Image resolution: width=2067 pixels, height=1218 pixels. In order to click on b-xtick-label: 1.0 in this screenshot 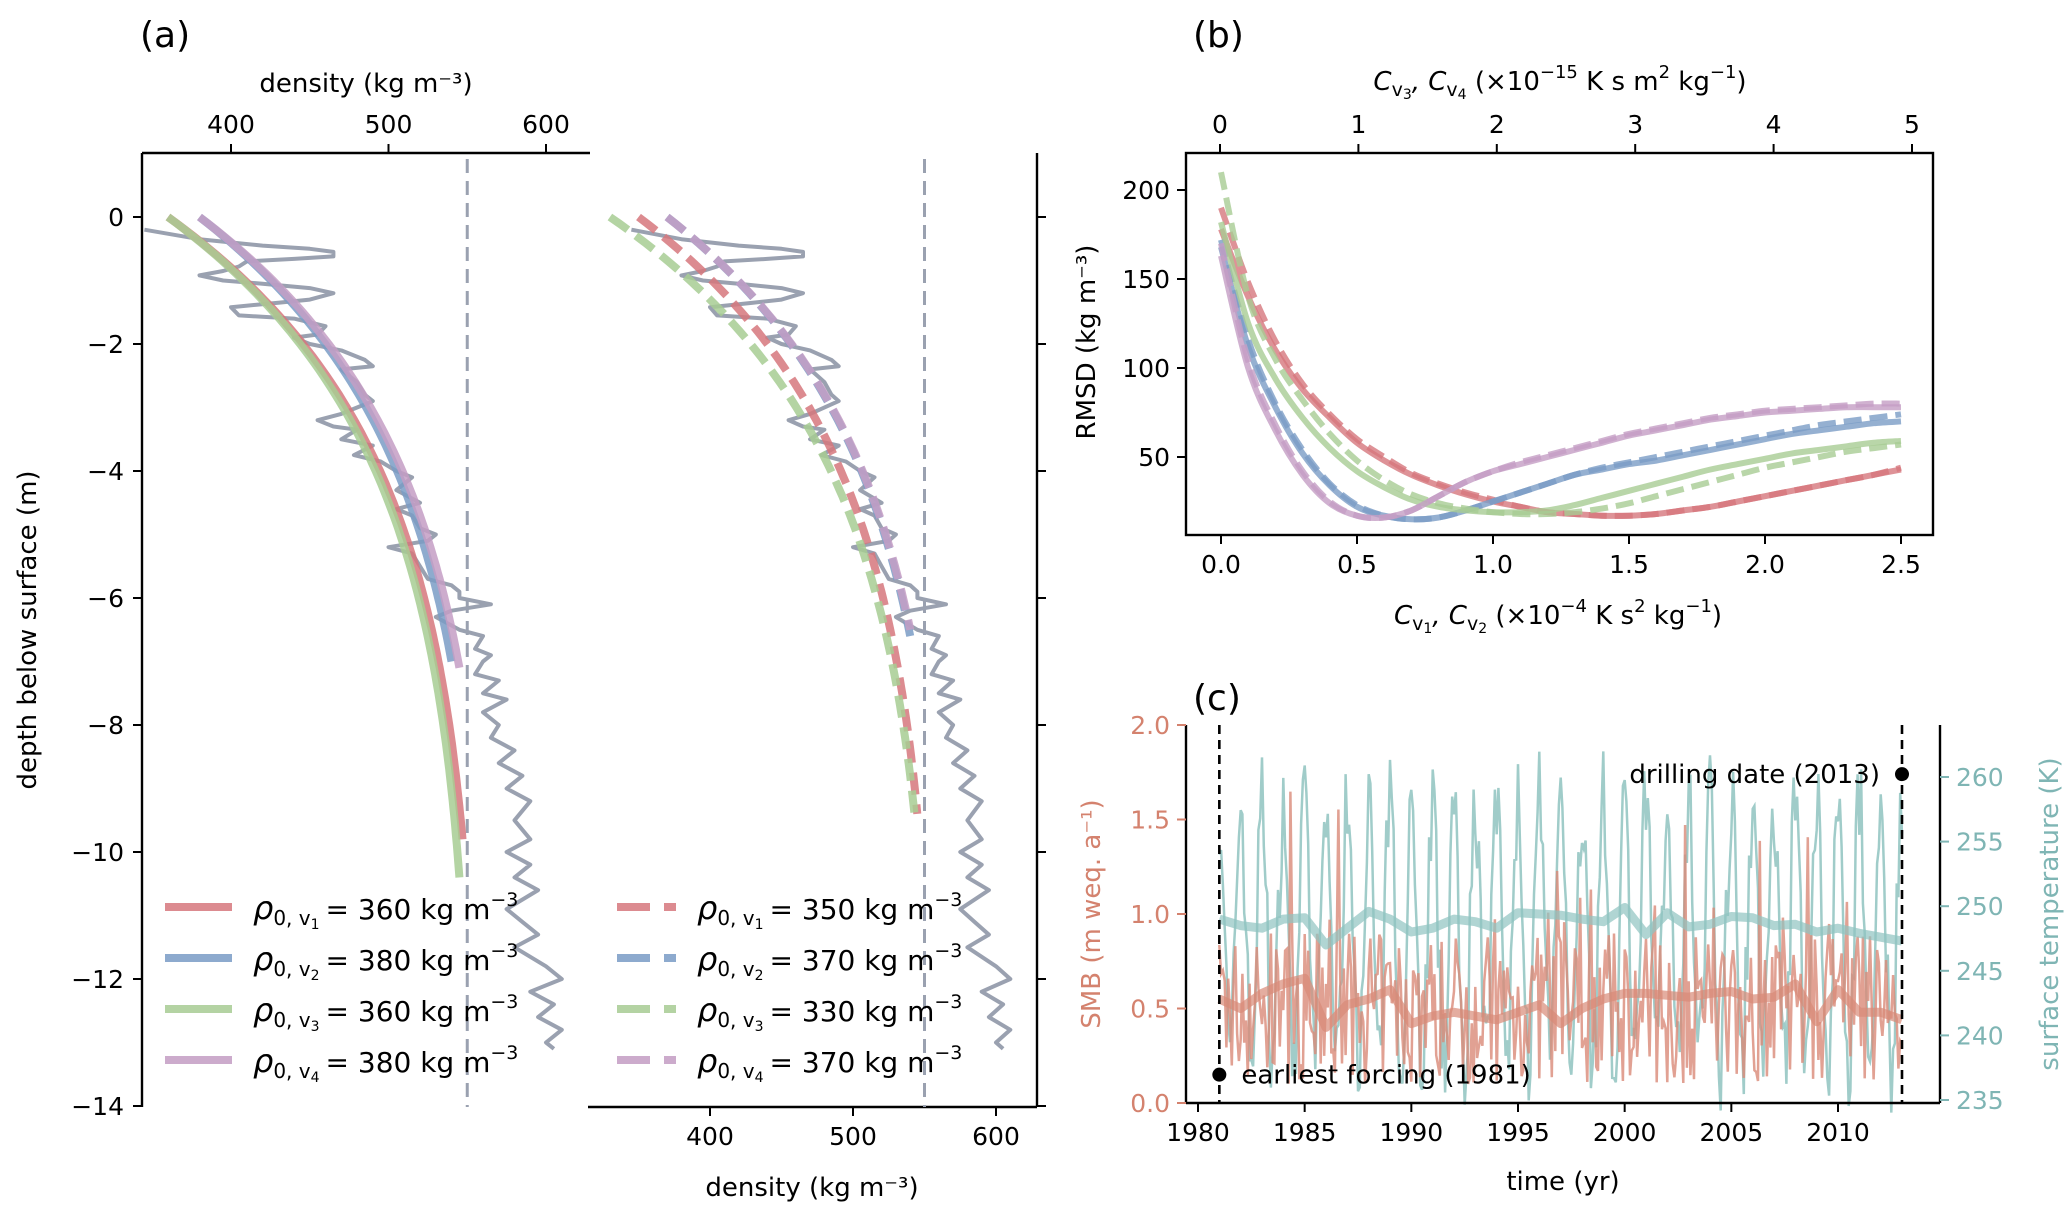, I will do `click(1493, 564)`.